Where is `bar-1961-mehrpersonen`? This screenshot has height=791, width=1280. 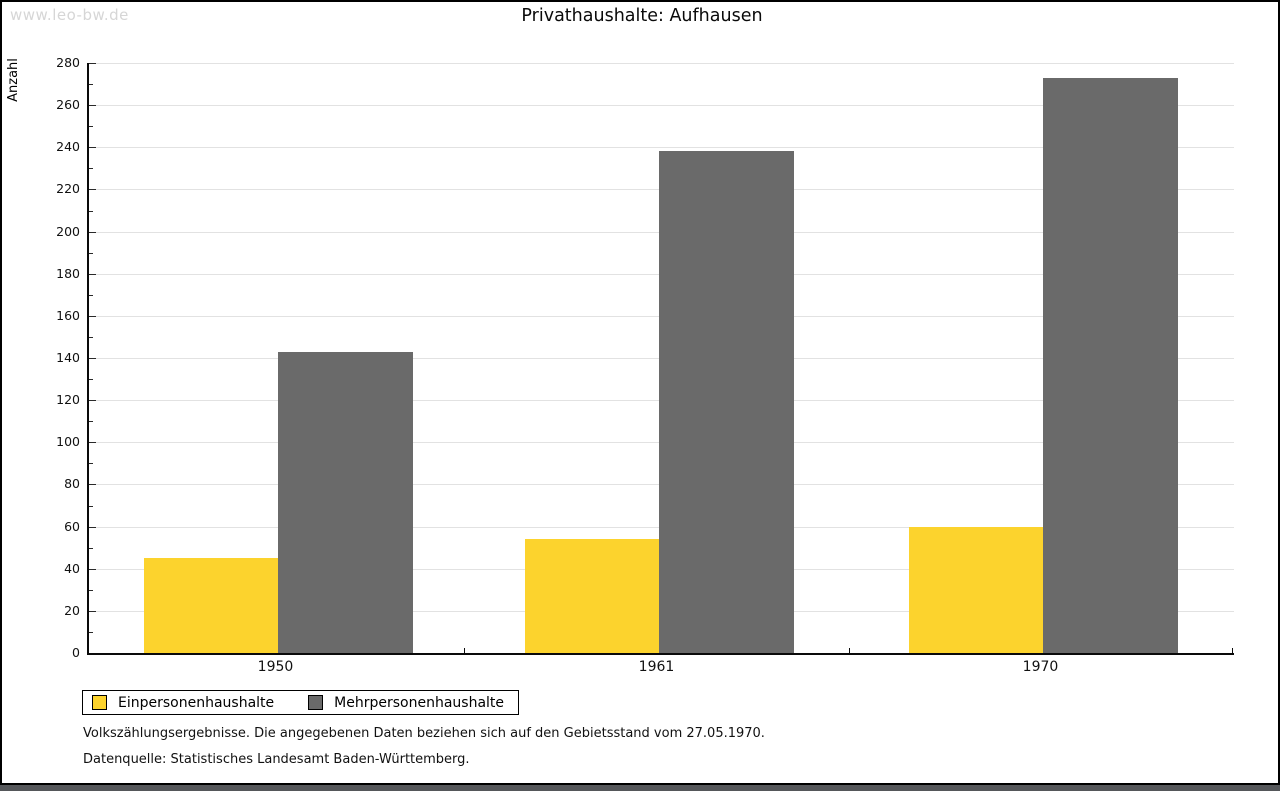 bar-1961-mehrpersonen is located at coordinates (726, 402).